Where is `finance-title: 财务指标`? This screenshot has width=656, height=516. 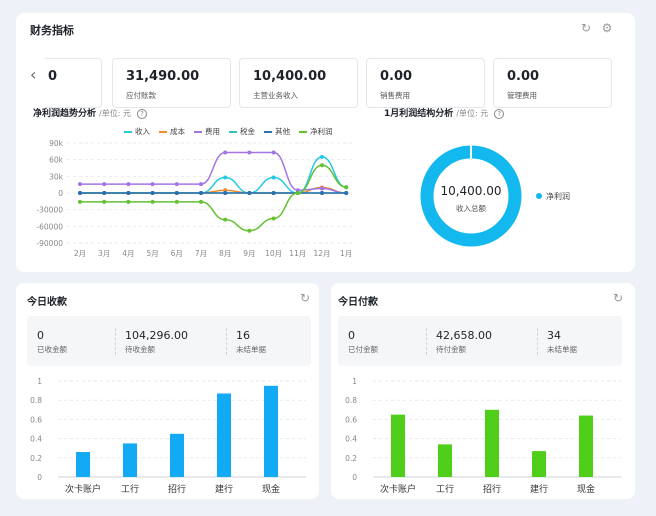
finance-title: 财务指标 is located at coordinates (52, 30).